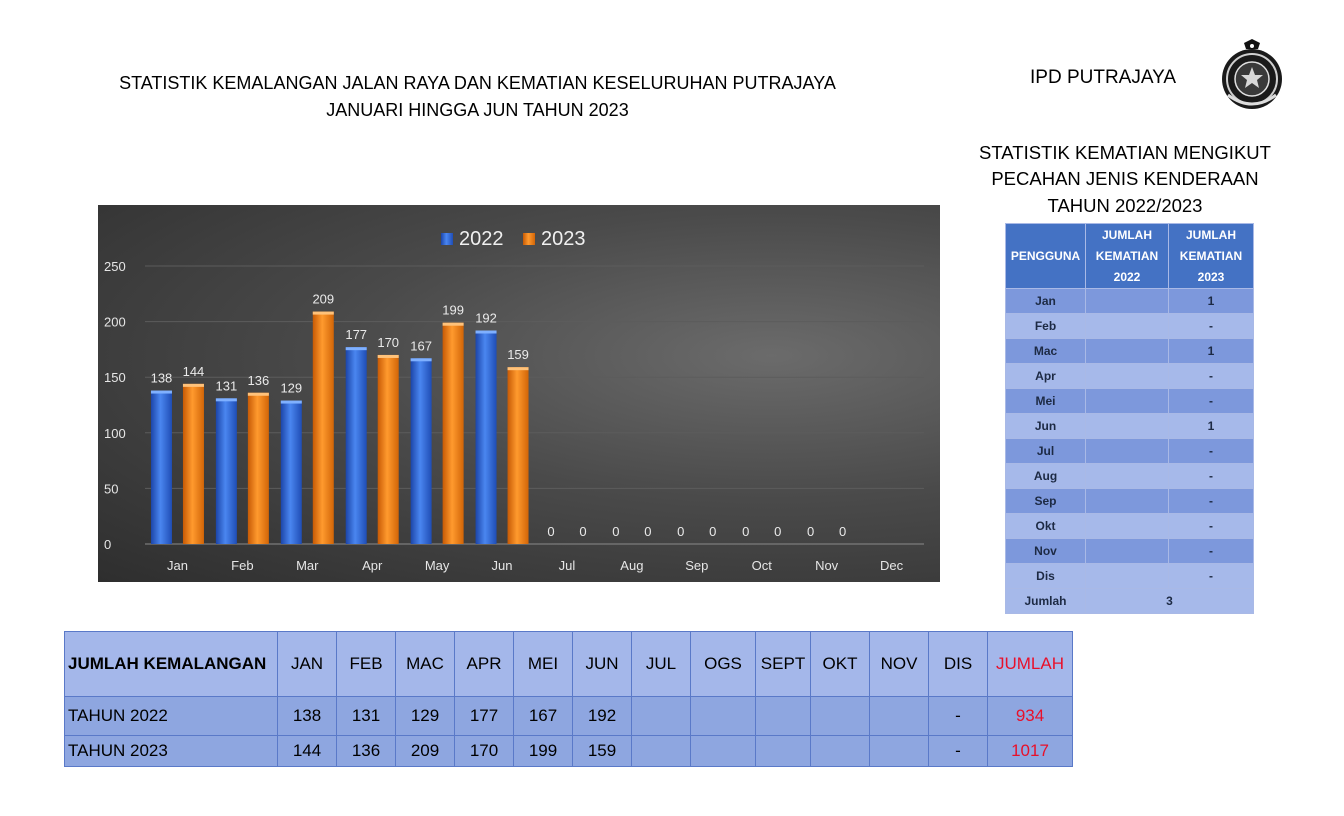 This screenshot has height=816, width=1344. Describe the element at coordinates (762, 565) in the screenshot. I see `x-tick-label: Oct` at that location.